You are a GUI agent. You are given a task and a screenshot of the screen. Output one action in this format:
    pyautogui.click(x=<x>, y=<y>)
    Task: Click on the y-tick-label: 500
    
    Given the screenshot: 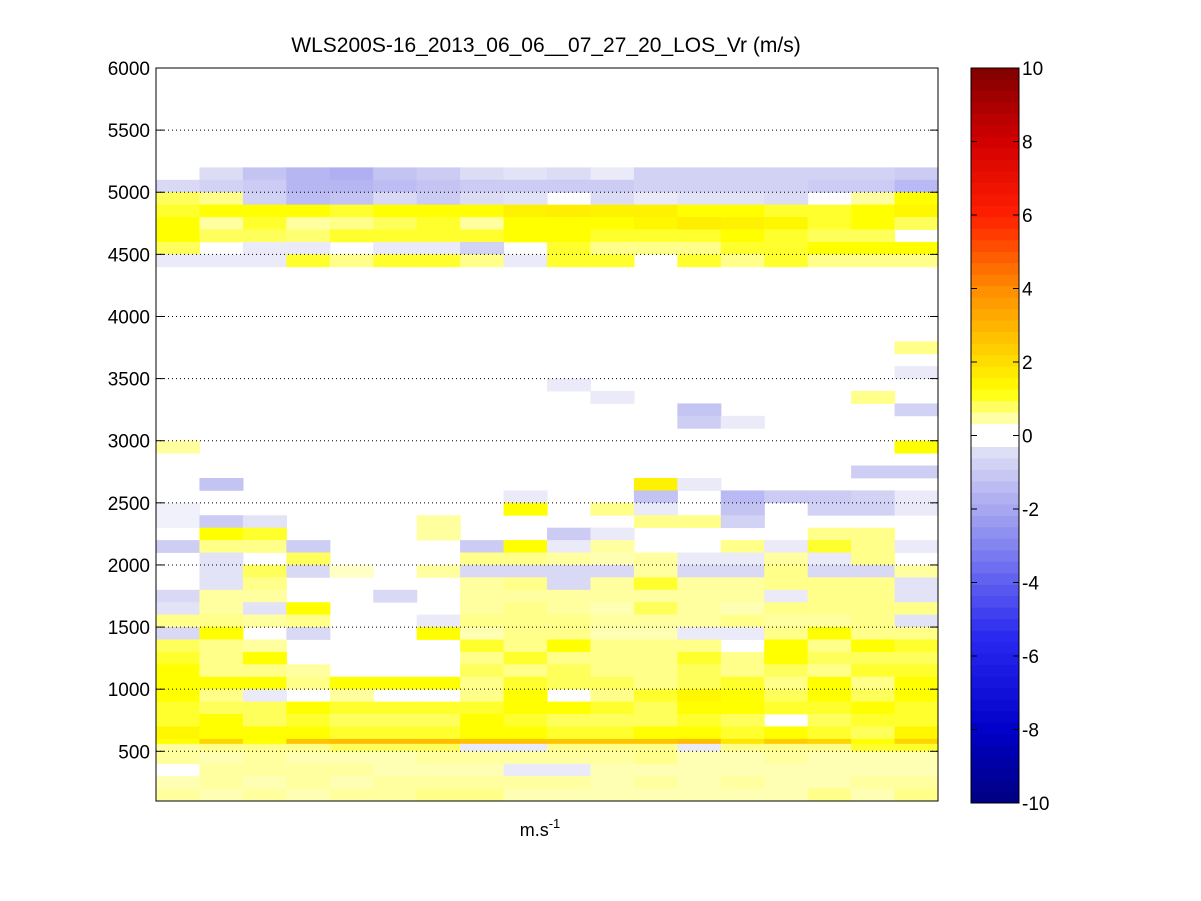 What is the action you would take?
    pyautogui.click(x=134, y=752)
    